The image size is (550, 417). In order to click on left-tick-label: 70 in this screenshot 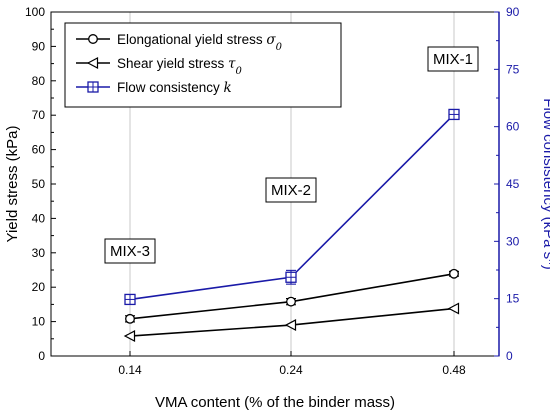, I will do `click(39, 115)`.